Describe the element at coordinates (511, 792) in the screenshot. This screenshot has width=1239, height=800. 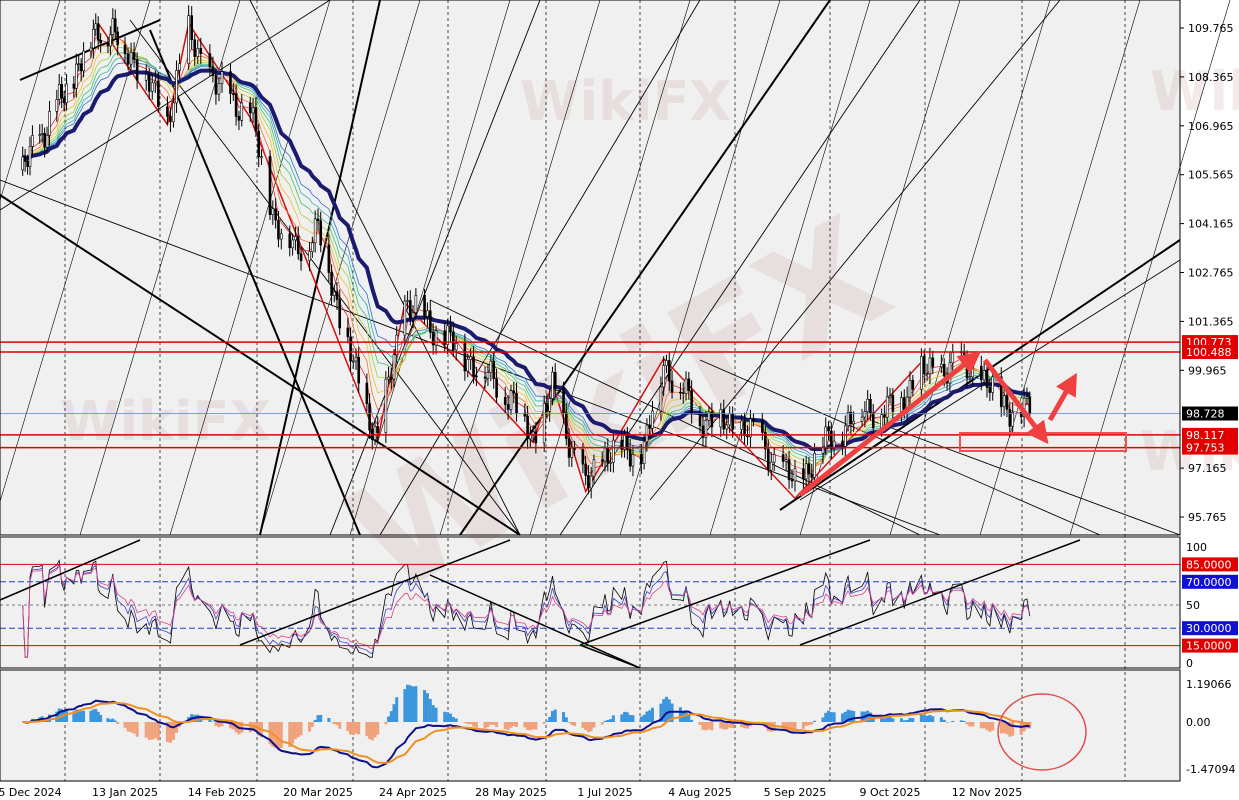
I see `date-axis-label: 28 May 2025` at that location.